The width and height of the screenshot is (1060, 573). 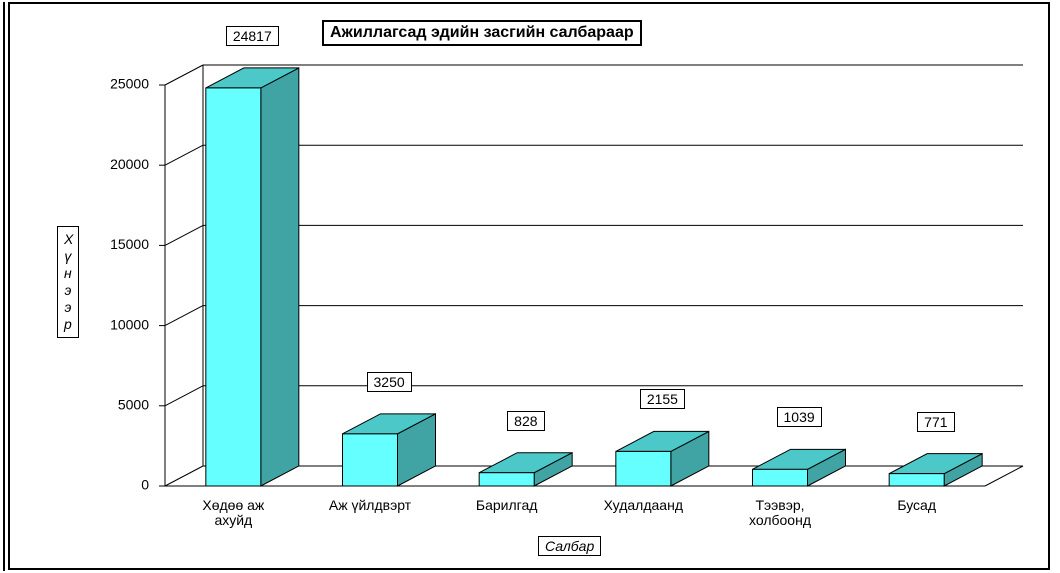 I want to click on bar-side, so click(x=280, y=277).